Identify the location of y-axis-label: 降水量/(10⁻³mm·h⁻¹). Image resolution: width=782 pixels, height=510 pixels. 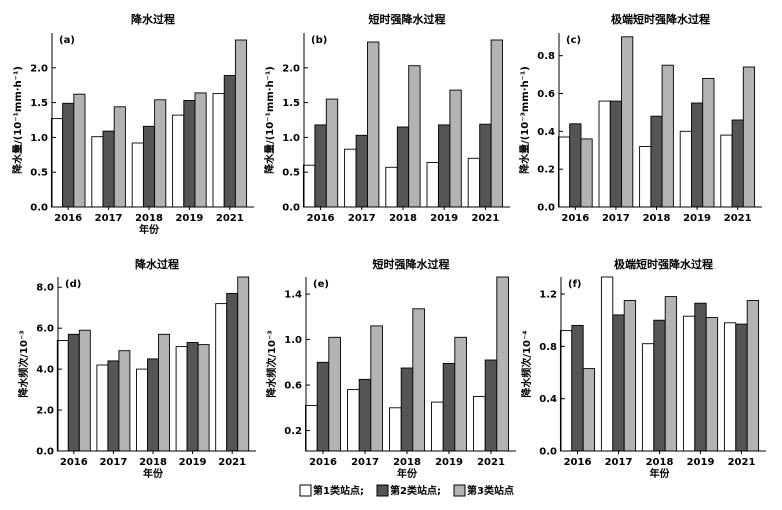
(524, 120).